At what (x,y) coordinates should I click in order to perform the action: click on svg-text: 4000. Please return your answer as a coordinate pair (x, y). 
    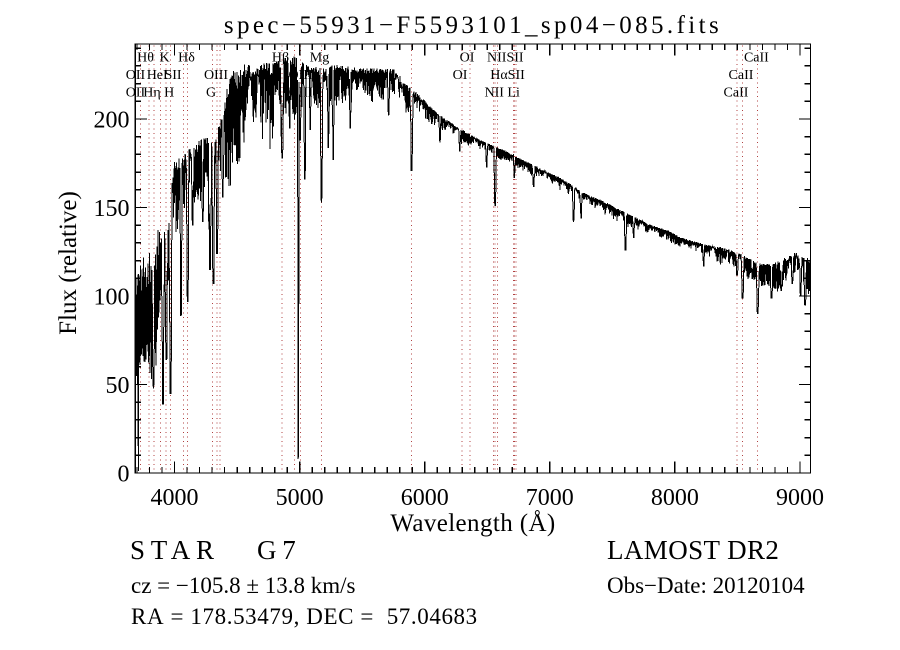
    Looking at the image, I should click on (175, 498).